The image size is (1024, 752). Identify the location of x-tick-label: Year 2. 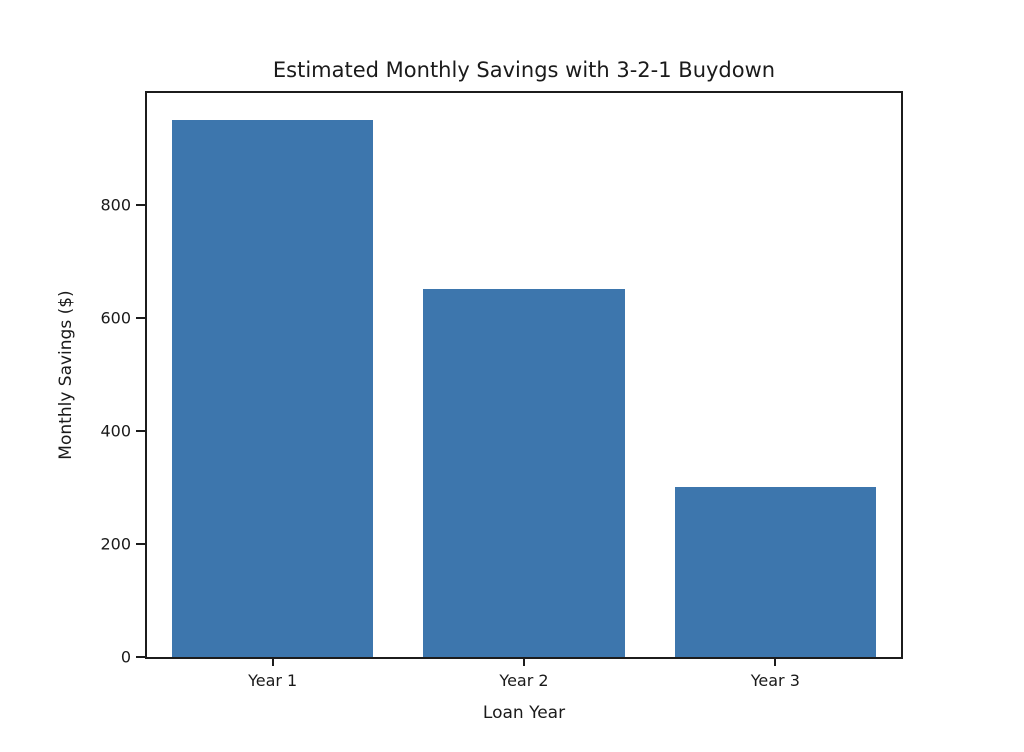
(524, 680).